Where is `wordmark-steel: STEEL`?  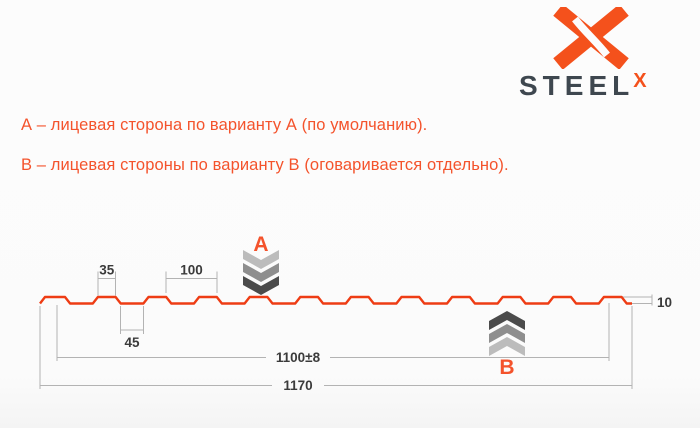
wordmark-steel: STEEL is located at coordinates (577, 85).